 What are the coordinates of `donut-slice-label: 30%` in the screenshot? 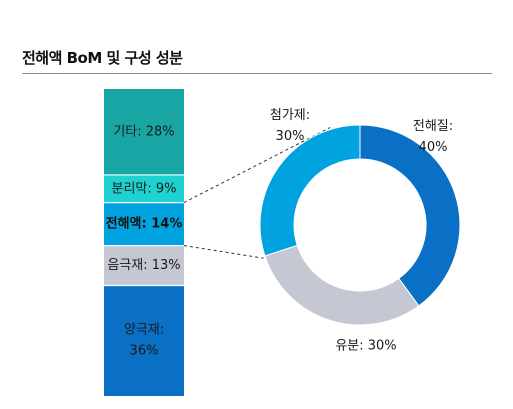 It's located at (290, 136).